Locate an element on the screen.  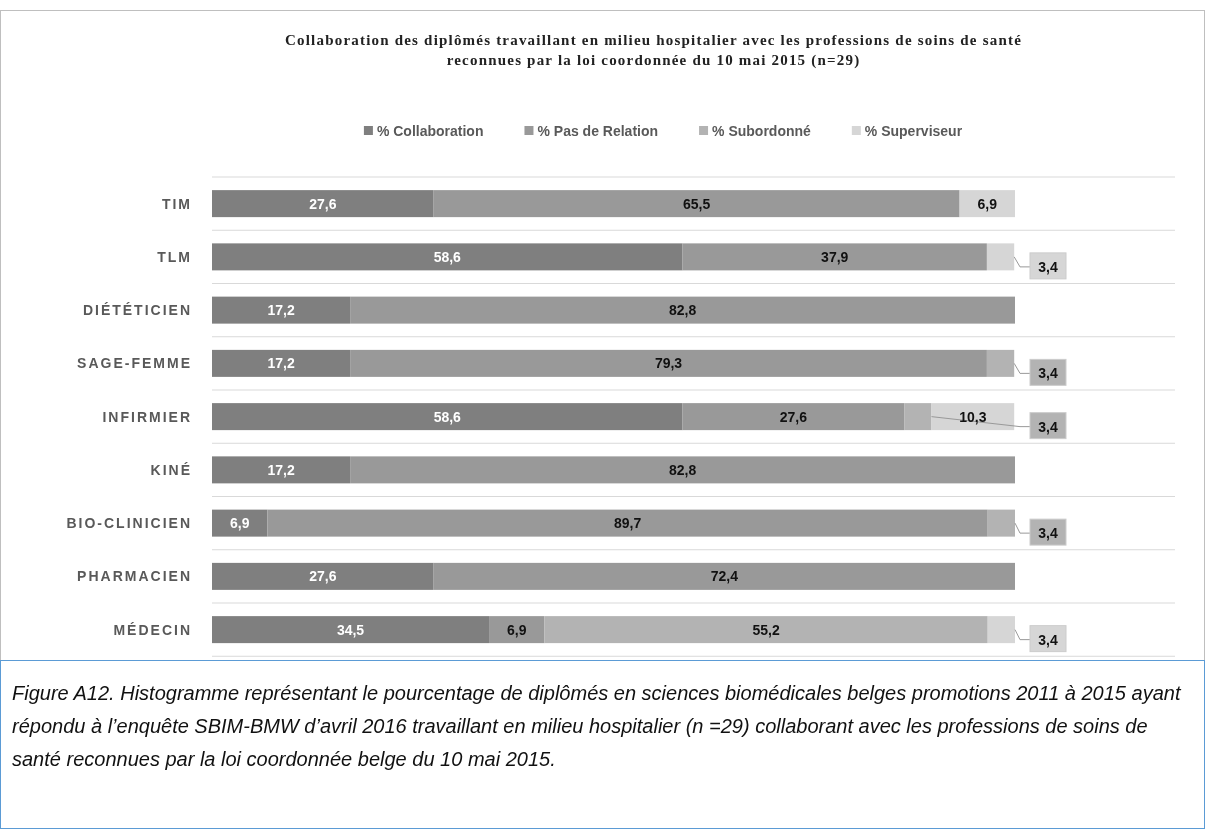
y-tick-label: INFIRMIER is located at coordinates (147, 416).